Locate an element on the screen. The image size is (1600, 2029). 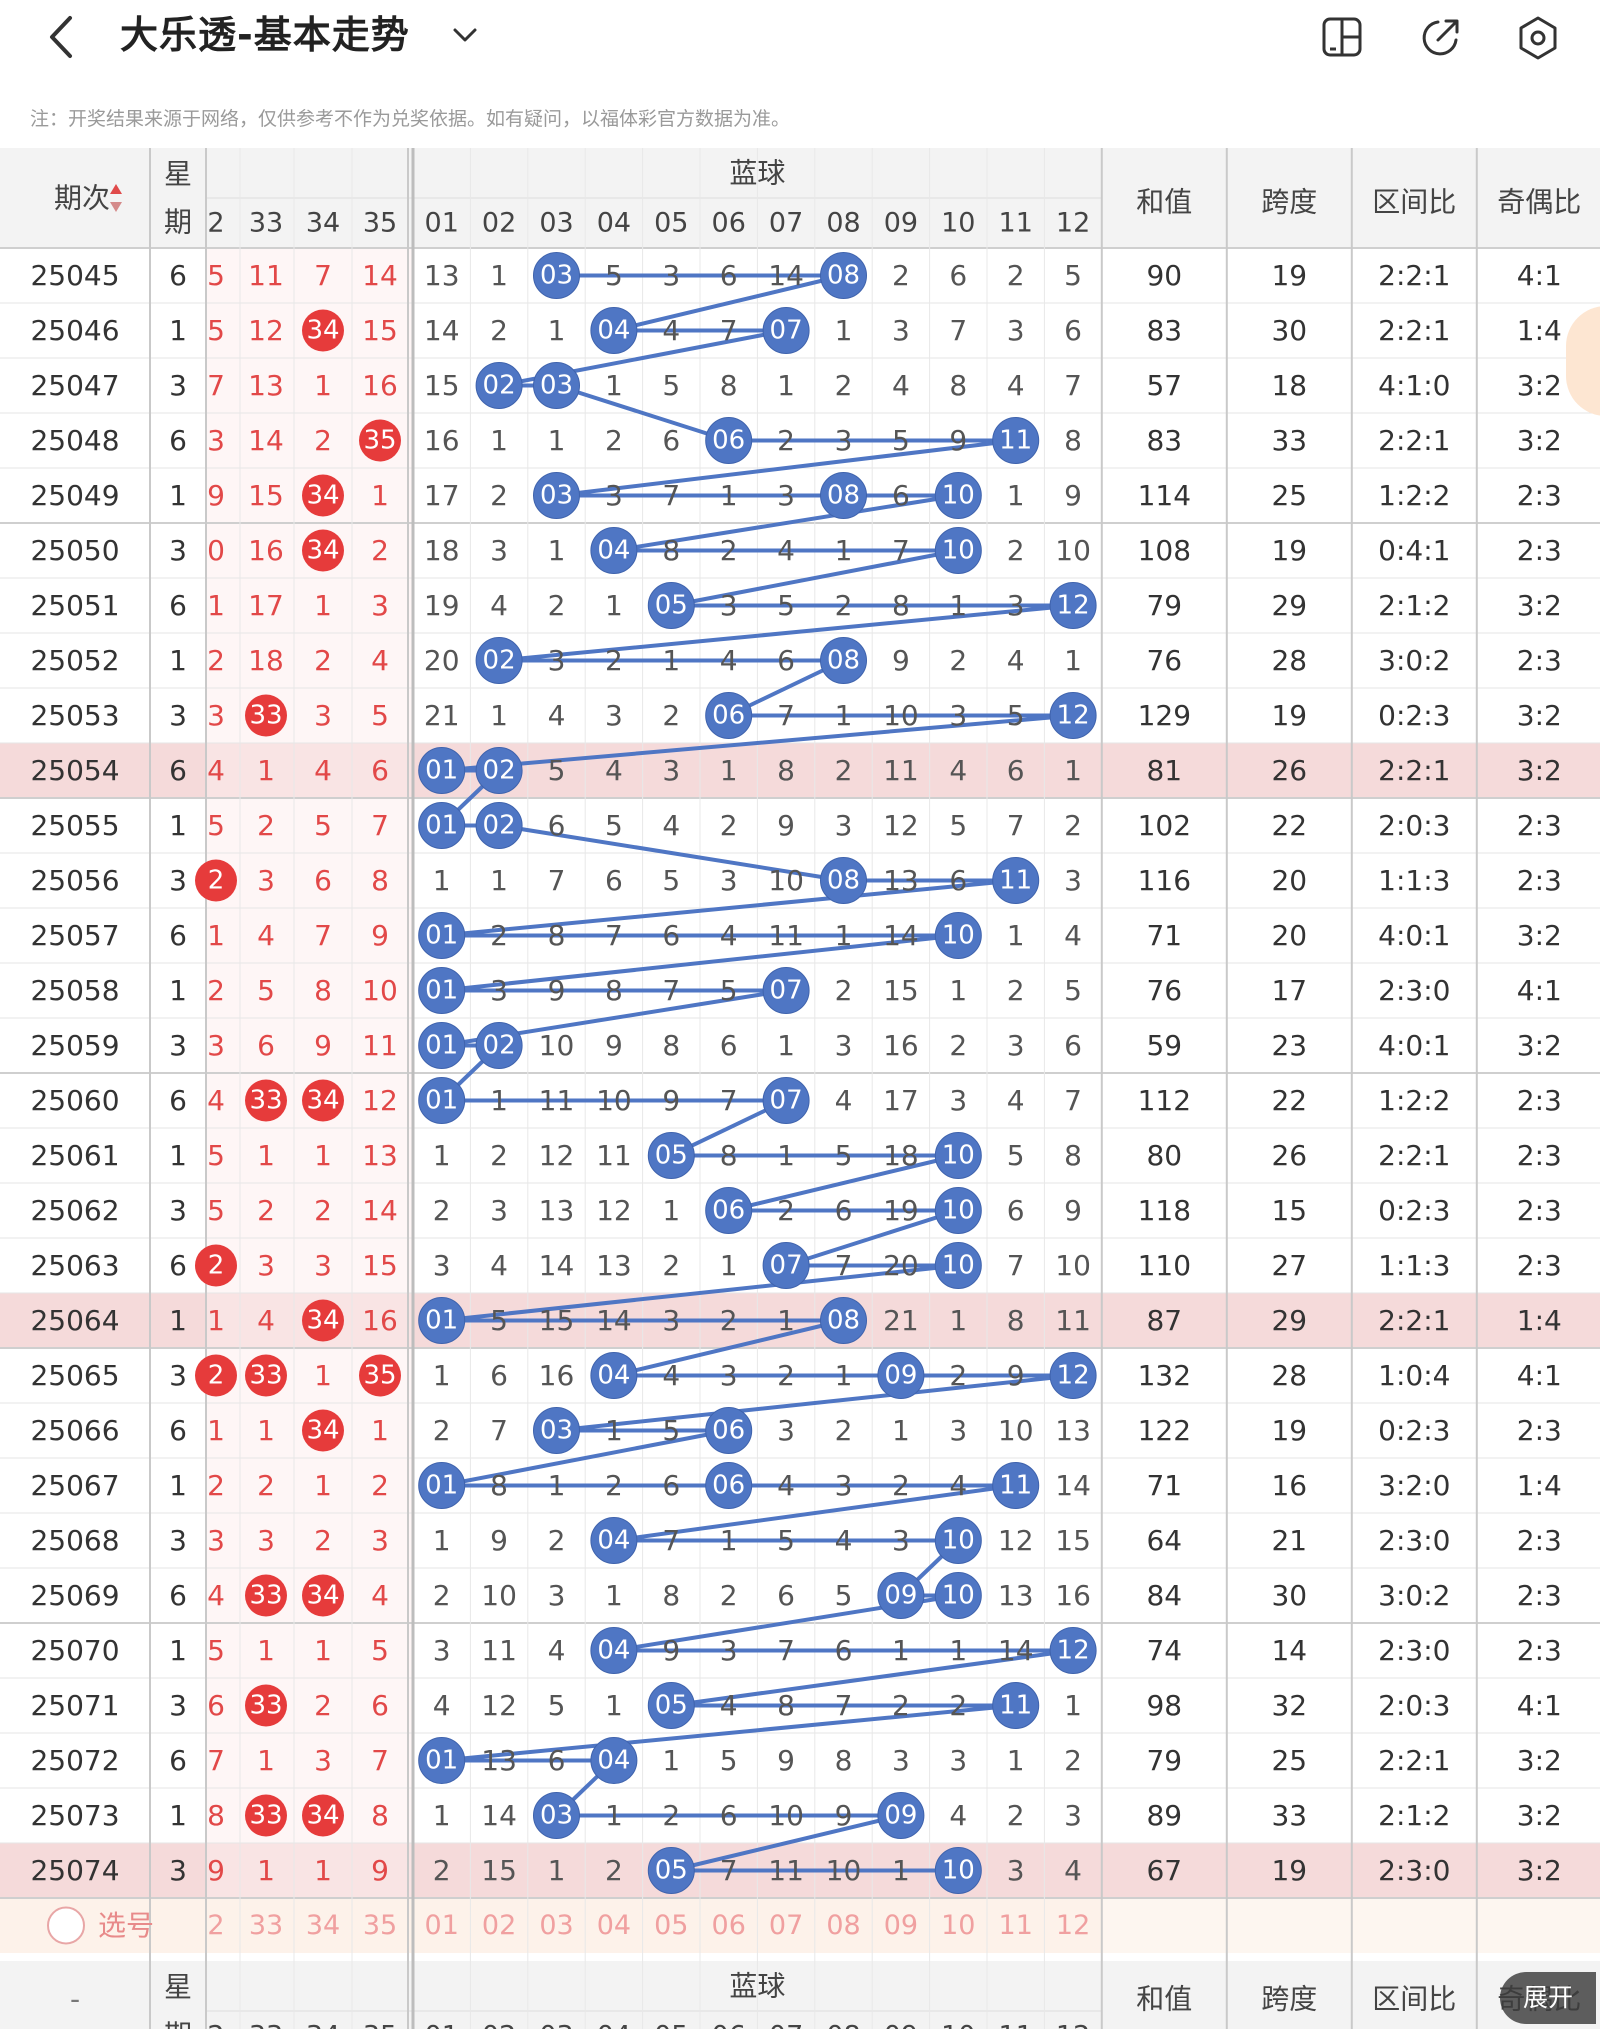
floating-assistant-bubble is located at coordinates (1583, 361).